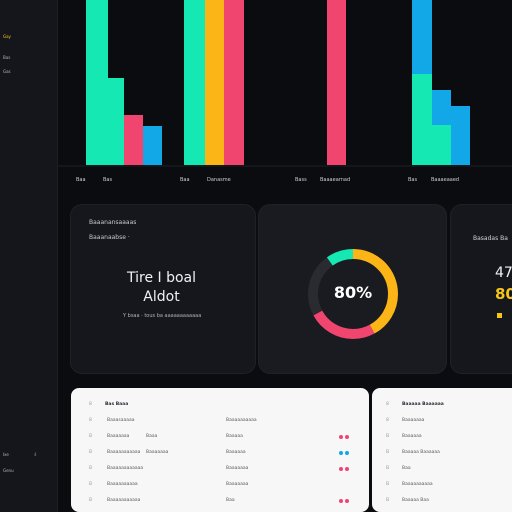 The width and height of the screenshot is (512, 512). Describe the element at coordinates (442, 423) in the screenshot. I see `table-row: 8 Baaaaaaa` at that location.